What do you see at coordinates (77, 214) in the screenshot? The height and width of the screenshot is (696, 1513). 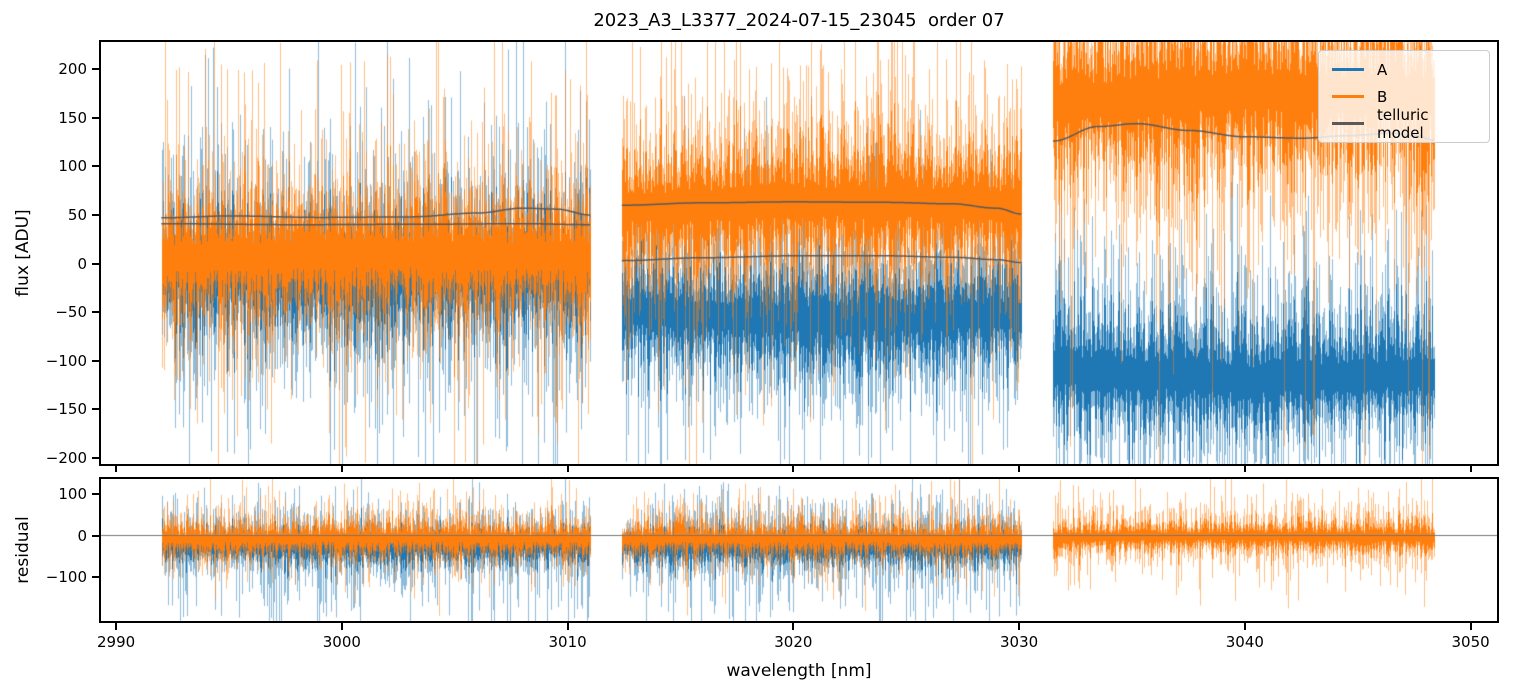 I see `y-tick-label: 50` at bounding box center [77, 214].